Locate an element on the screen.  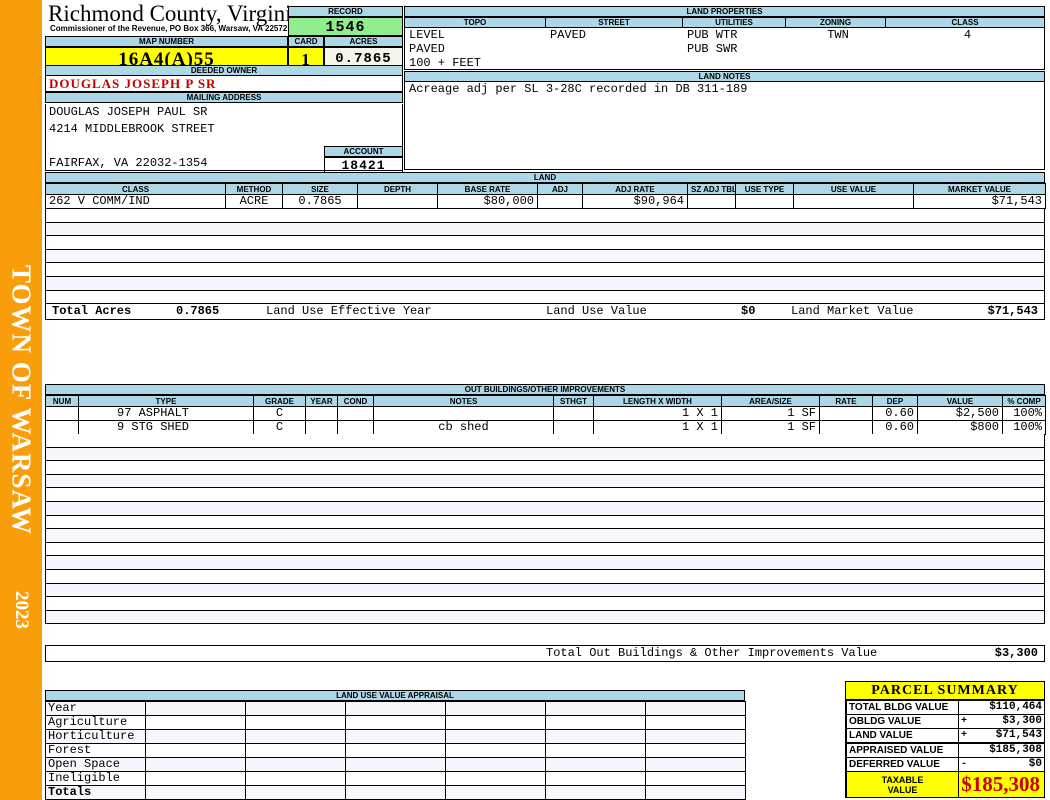
summary-row-label: TOTAL BLDG VALUE is located at coordinates (902, 707).